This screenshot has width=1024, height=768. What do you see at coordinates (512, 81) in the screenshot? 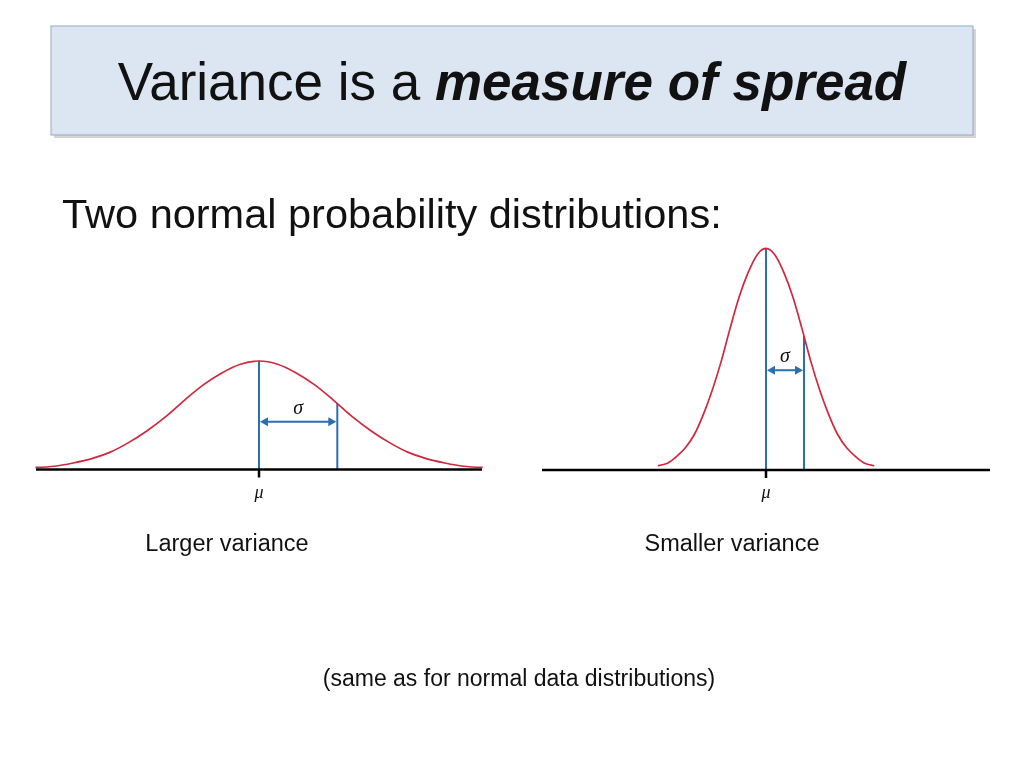
I see `text: Variance is a measure of spread` at bounding box center [512, 81].